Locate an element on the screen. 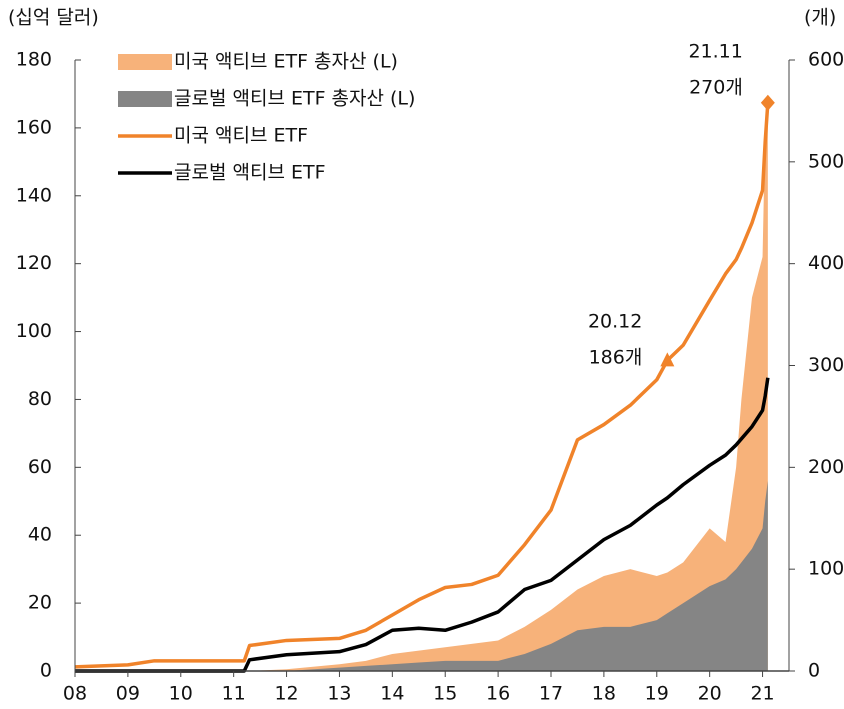  y-tick-label: 140 is located at coordinates (34, 195).